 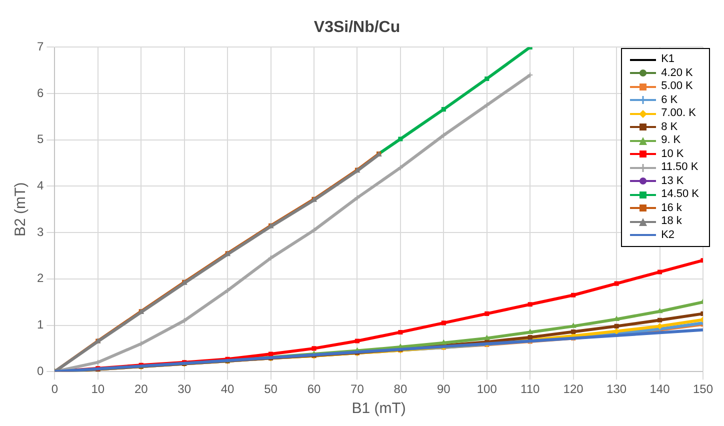 I want to click on y-tick-label: 6, so click(x=40, y=93).